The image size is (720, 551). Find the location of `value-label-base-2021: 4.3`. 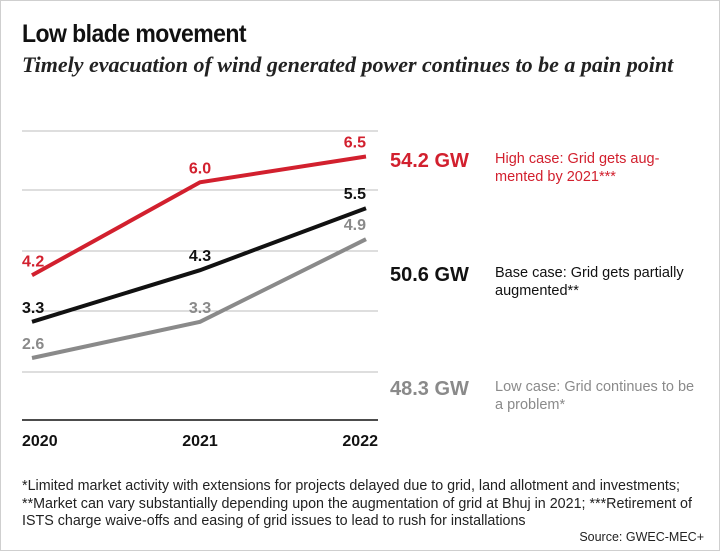

value-label-base-2021: 4.3 is located at coordinates (200, 256).